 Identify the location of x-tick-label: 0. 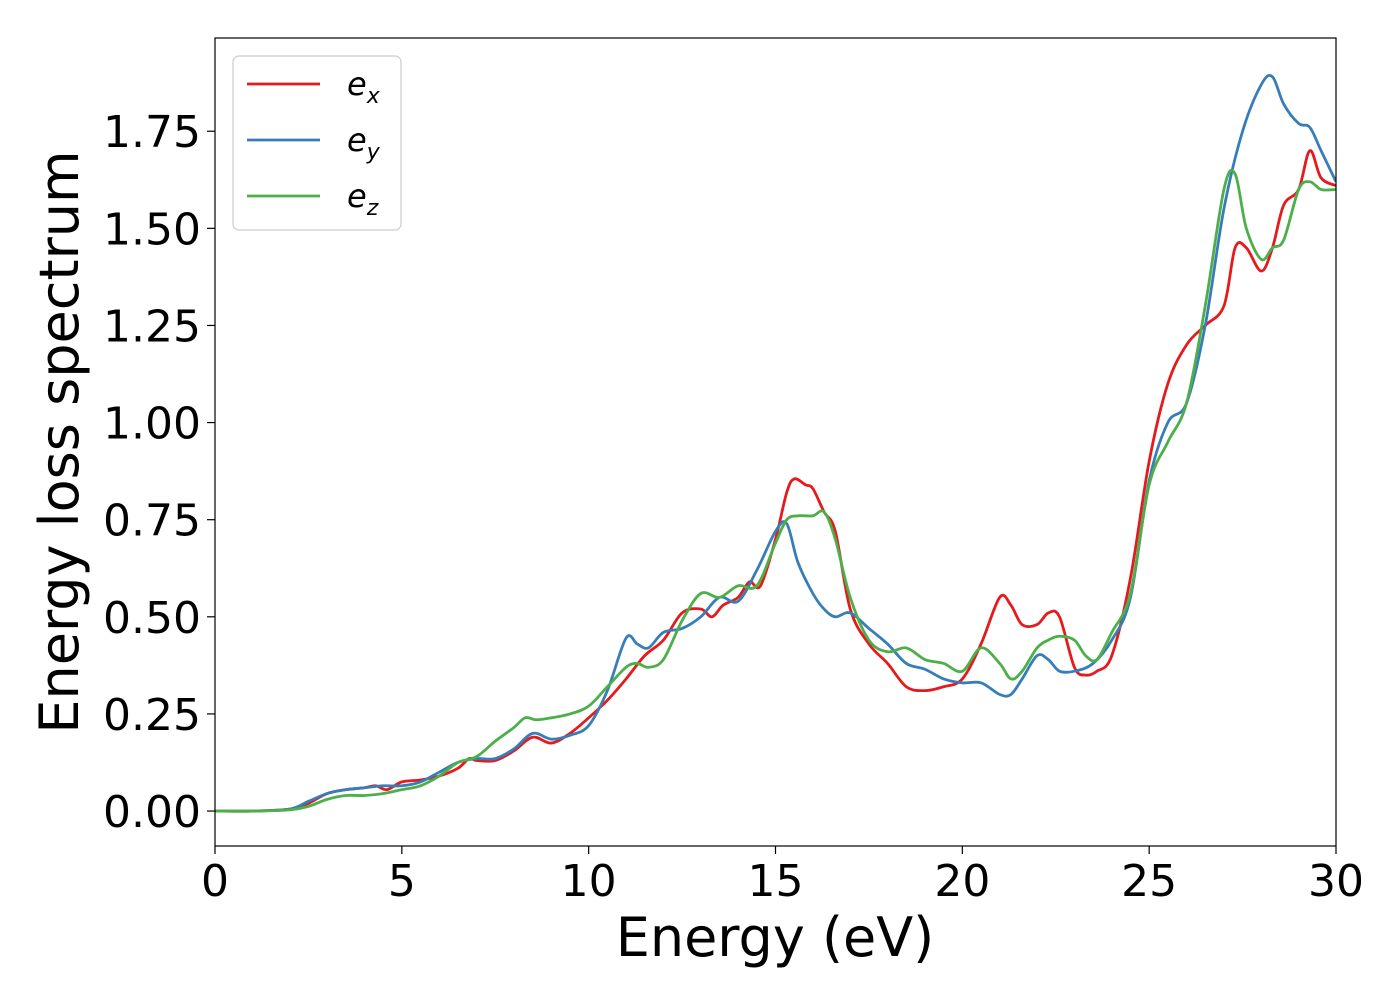
(215, 881).